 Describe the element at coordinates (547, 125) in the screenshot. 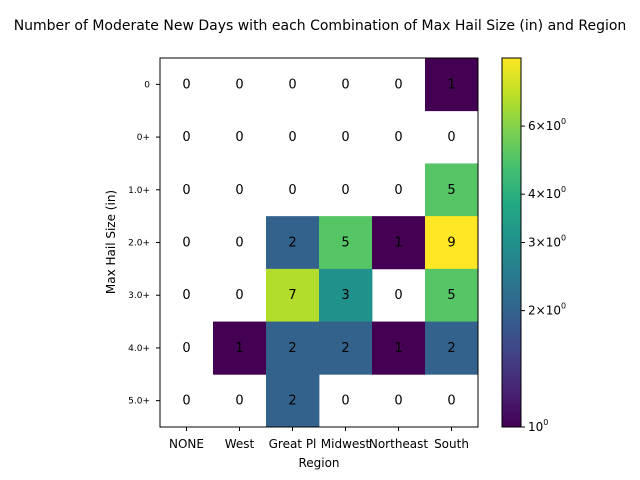

I see `colorbar-tick-label: 6×100` at that location.